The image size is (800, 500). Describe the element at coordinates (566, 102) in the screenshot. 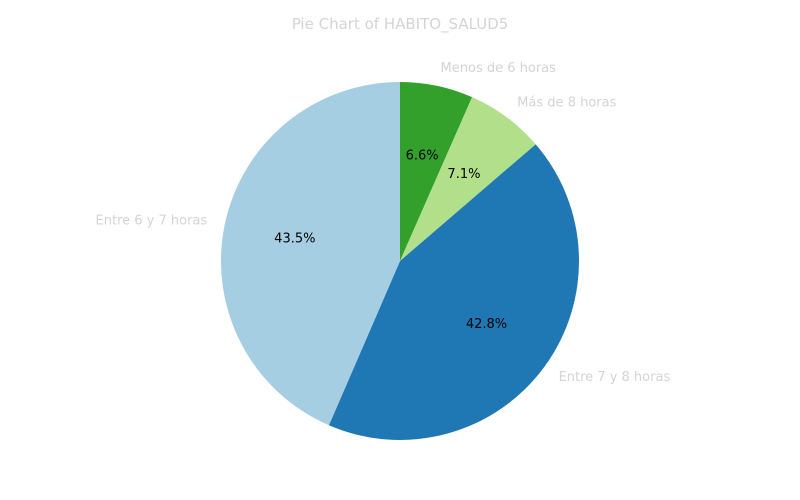

I see `slice-category-label: Más de 8 horas` at that location.